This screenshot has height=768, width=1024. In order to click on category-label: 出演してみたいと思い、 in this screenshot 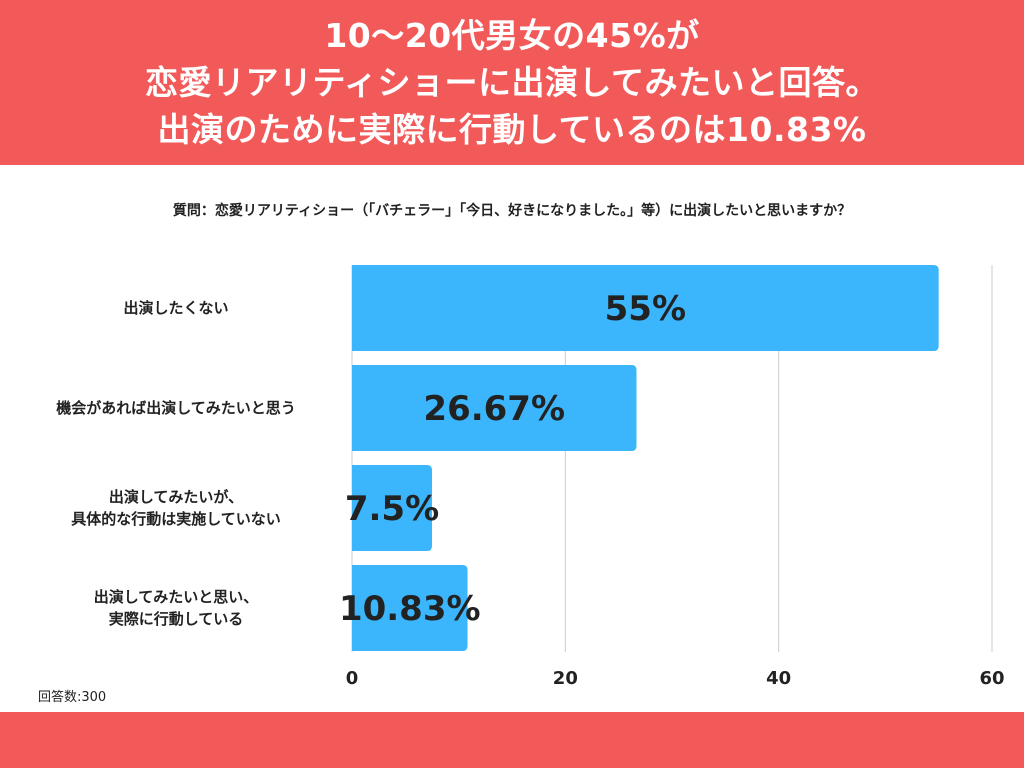, I will do `click(176, 597)`.